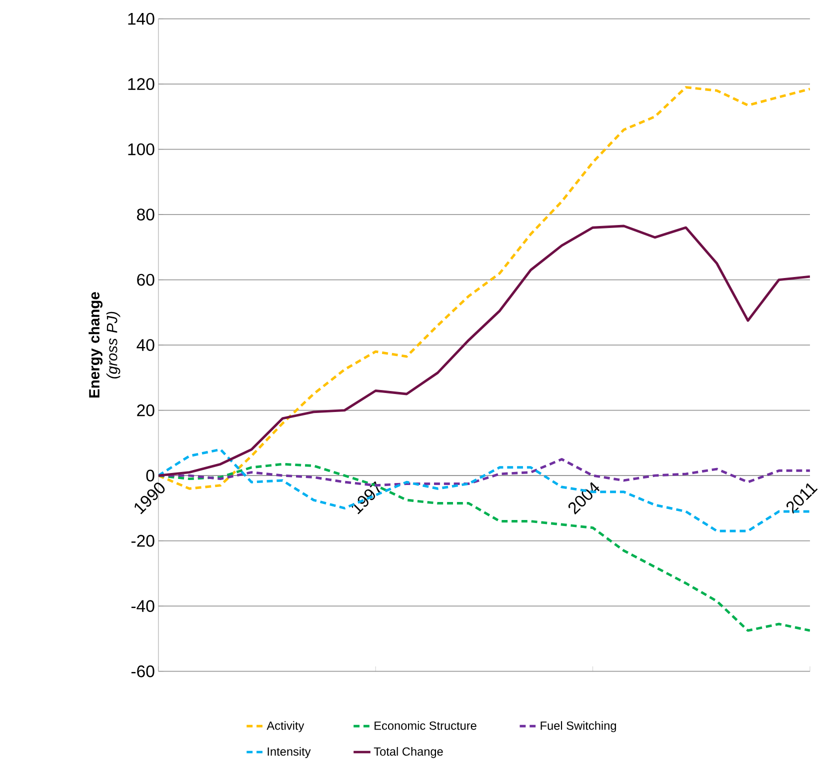 This screenshot has width=823, height=771. What do you see at coordinates (141, 18) in the screenshot?
I see `y-tick-label: 140` at bounding box center [141, 18].